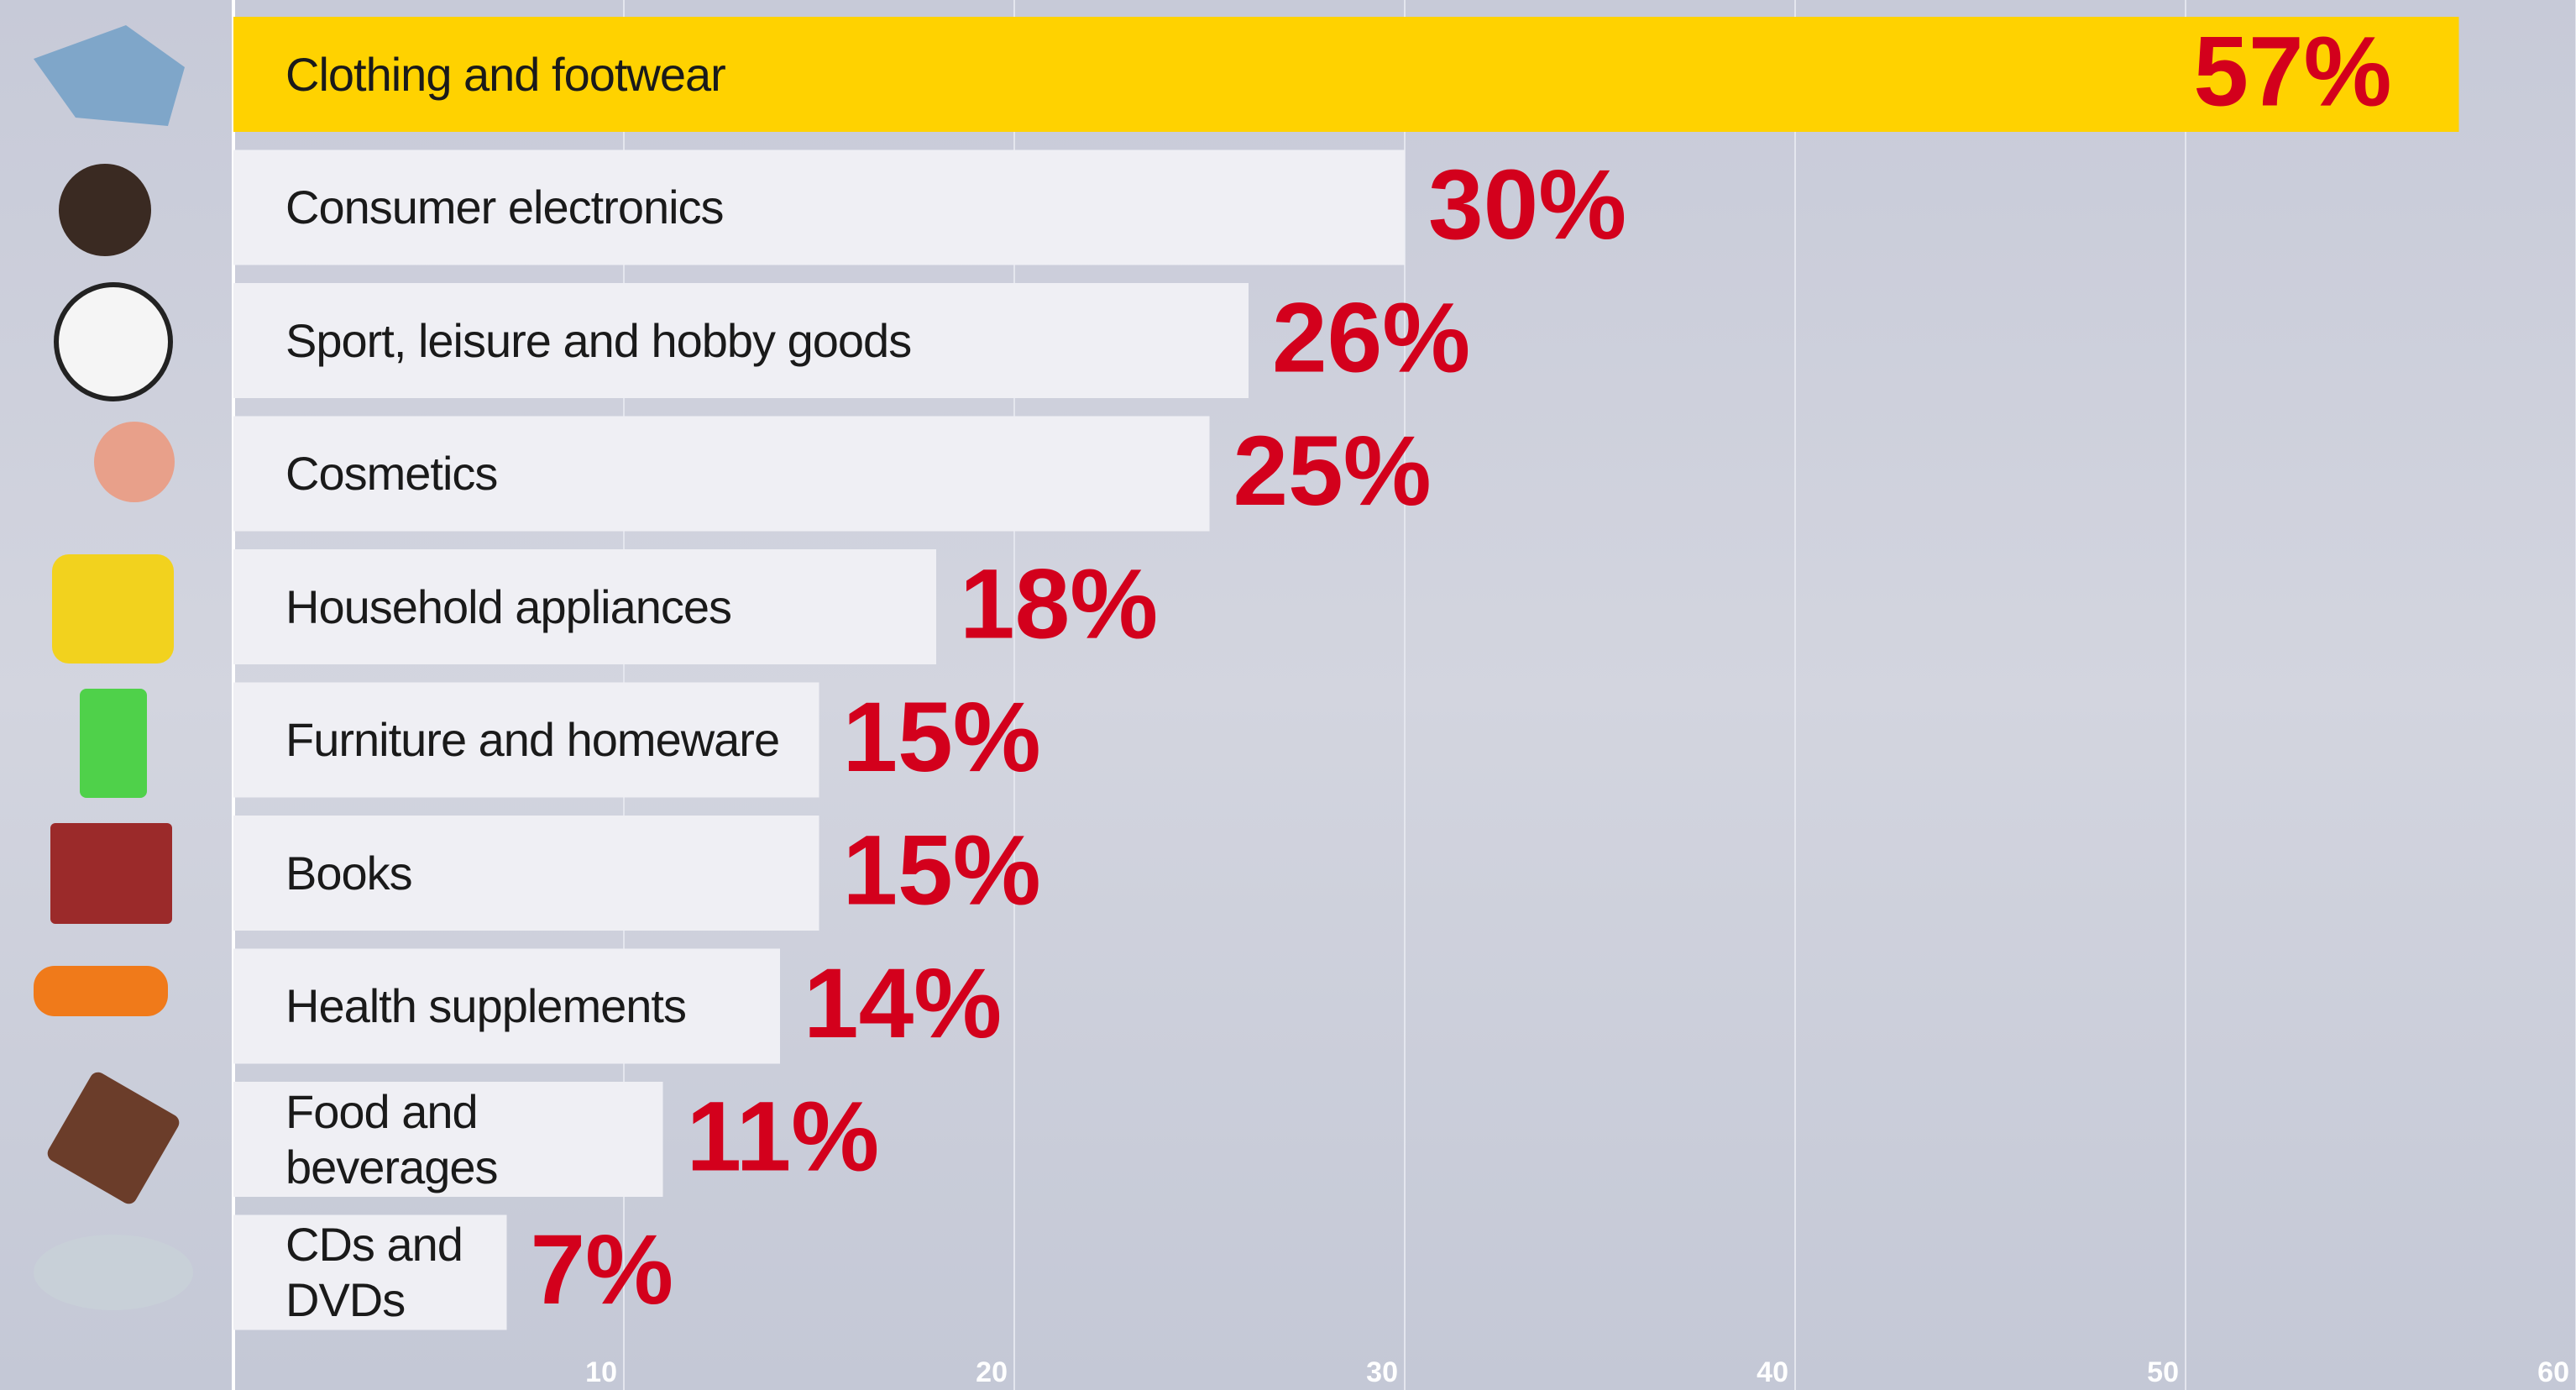 The width and height of the screenshot is (2576, 1390). I want to click on category-label: Consumer electronics, so click(505, 207).